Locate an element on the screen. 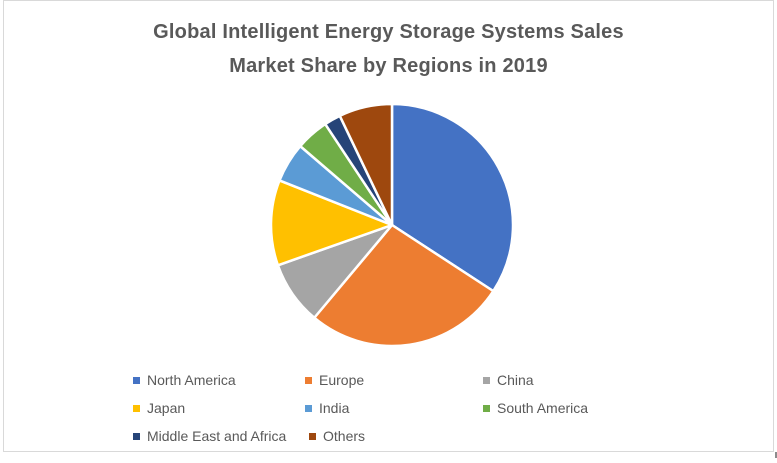 The image size is (777, 463). chart-title-line-2: Market Share by Regions in 2019 is located at coordinates (388, 66).